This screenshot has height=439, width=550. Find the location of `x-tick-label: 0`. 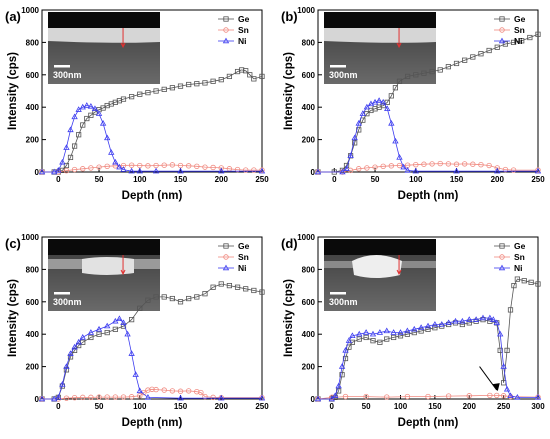

x-tick-label: 0 is located at coordinates (58, 179).